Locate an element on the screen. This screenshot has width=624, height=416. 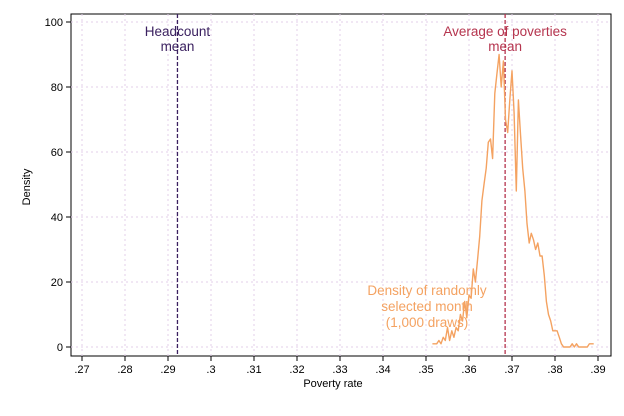
y-tick-label: 20 is located at coordinates (57, 283).